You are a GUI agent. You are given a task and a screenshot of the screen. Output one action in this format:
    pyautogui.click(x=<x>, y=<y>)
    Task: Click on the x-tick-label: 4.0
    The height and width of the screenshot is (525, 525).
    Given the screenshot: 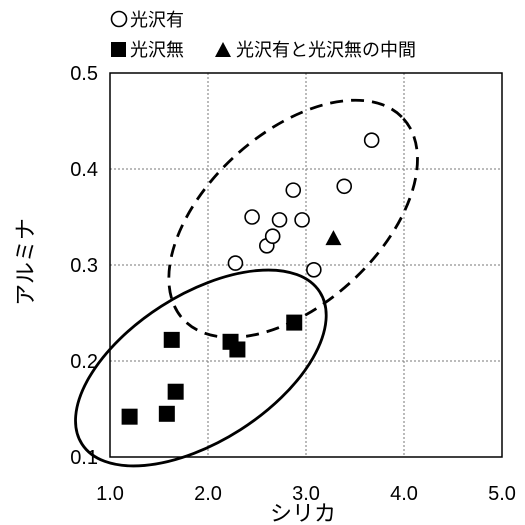 What is the action you would take?
    pyautogui.click(x=404, y=494)
    